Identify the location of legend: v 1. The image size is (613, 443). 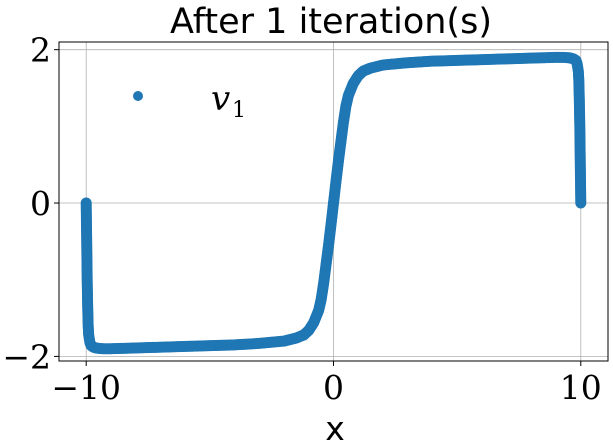
(189, 101).